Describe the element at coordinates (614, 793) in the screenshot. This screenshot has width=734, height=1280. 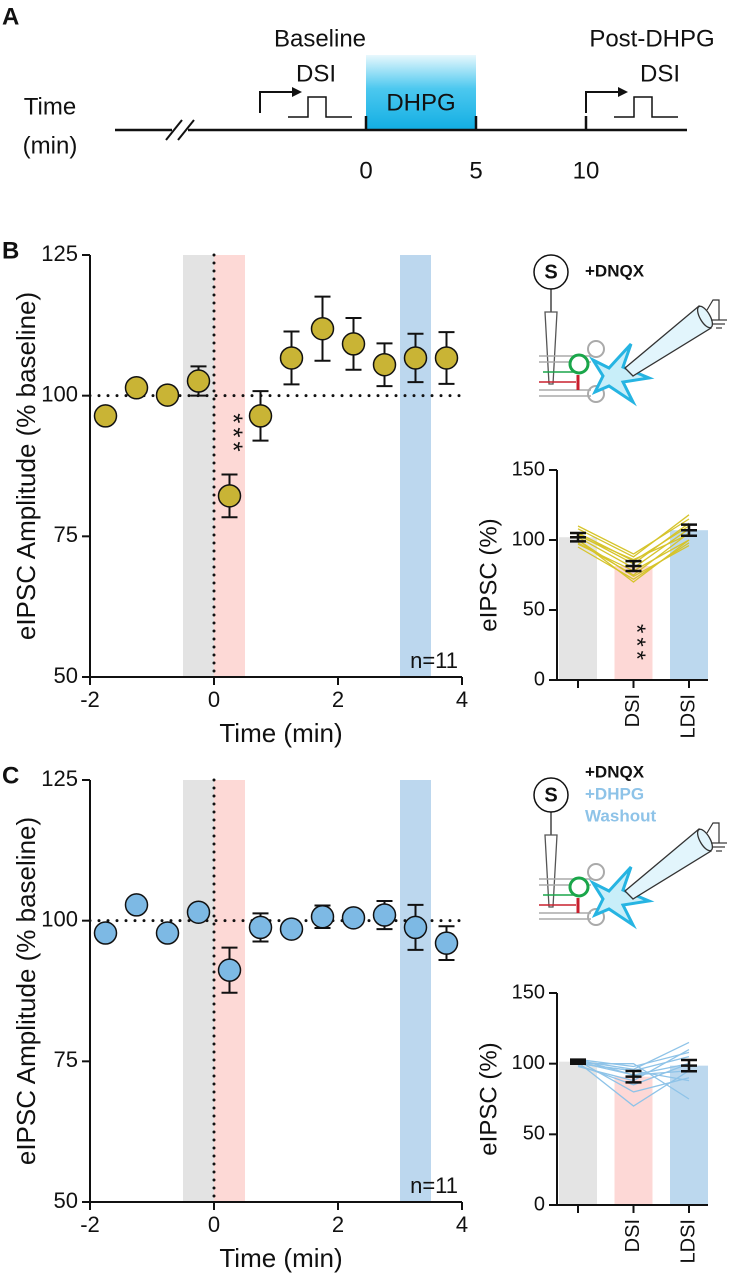
I see `condition-label: +DHPG` at that location.